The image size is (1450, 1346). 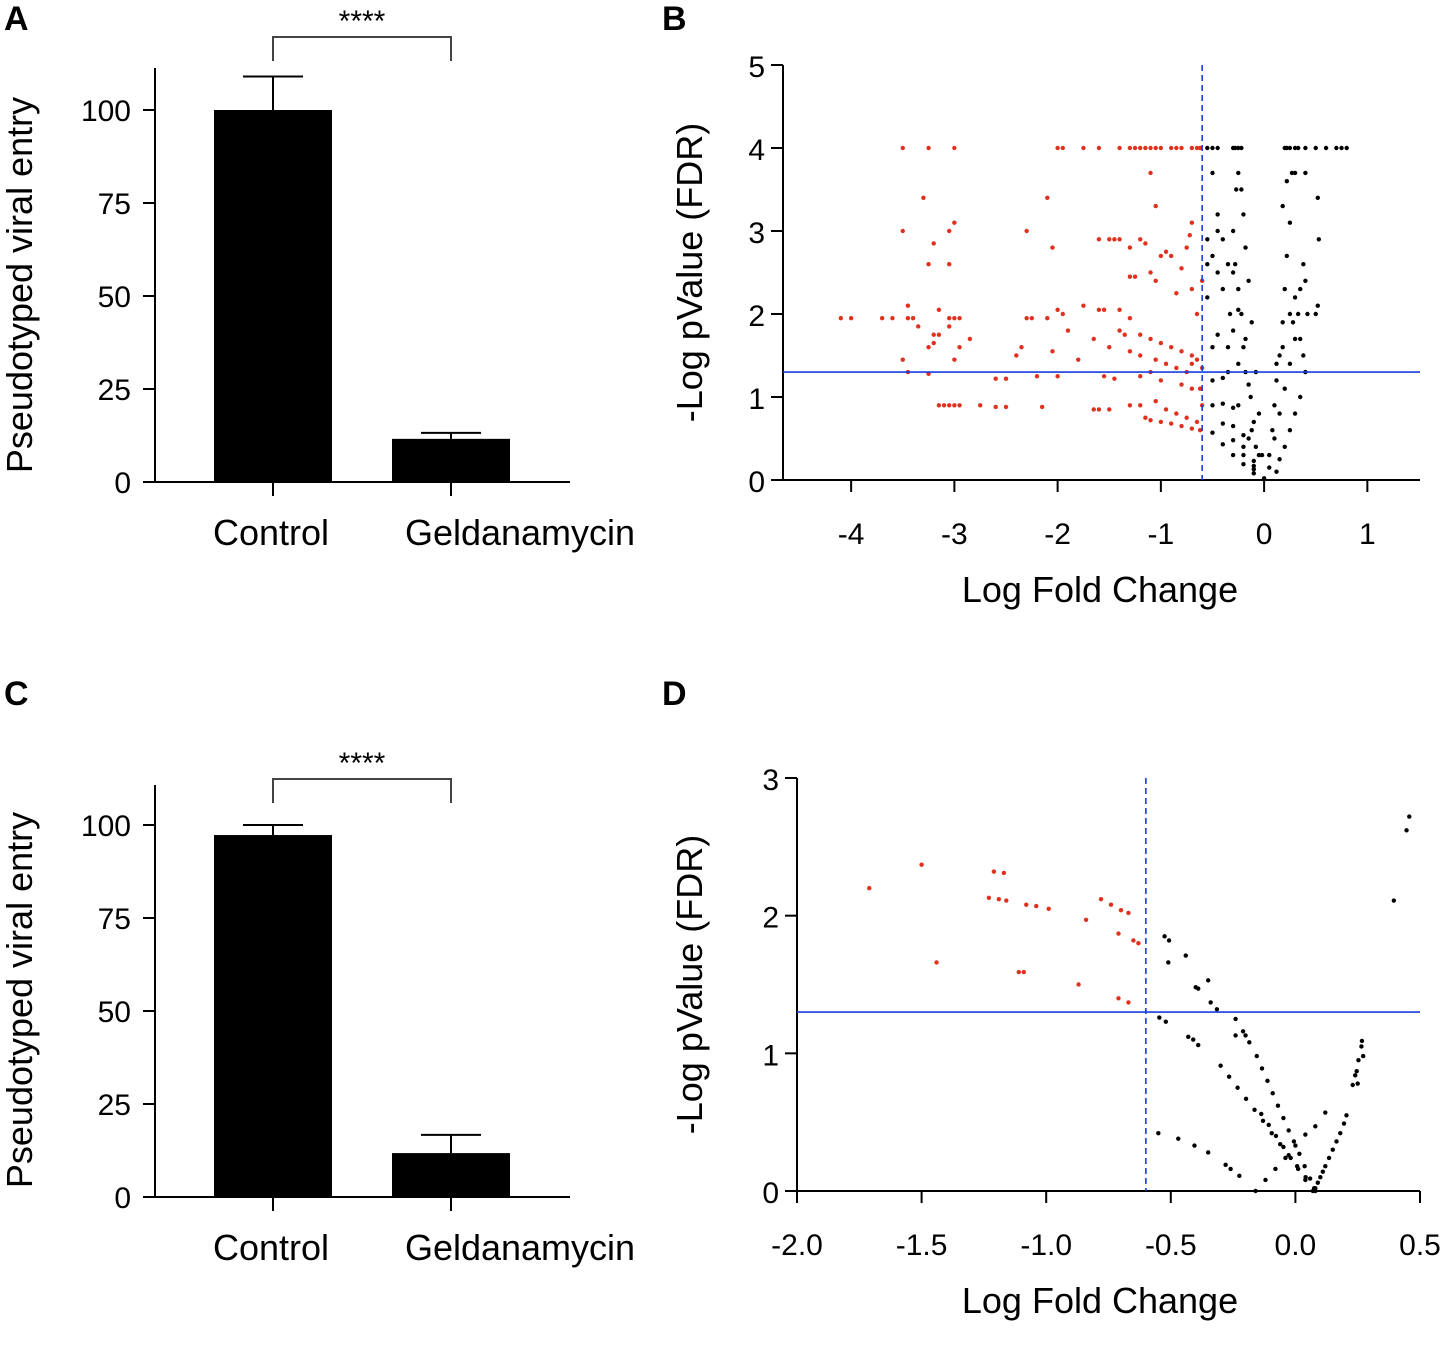 I want to click on y-tick-label: 2, so click(x=756, y=316).